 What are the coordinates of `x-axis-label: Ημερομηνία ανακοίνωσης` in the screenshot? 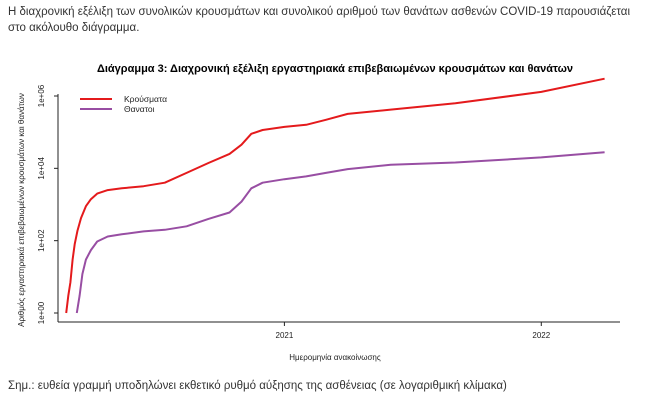 It's located at (335, 357).